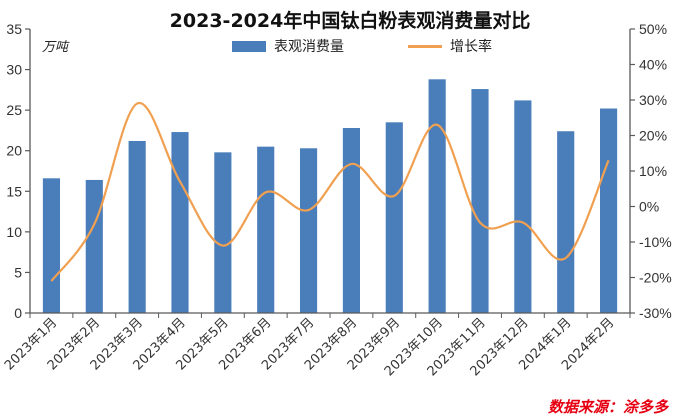  I want to click on legend-item-growth: 增长率, so click(450, 46).